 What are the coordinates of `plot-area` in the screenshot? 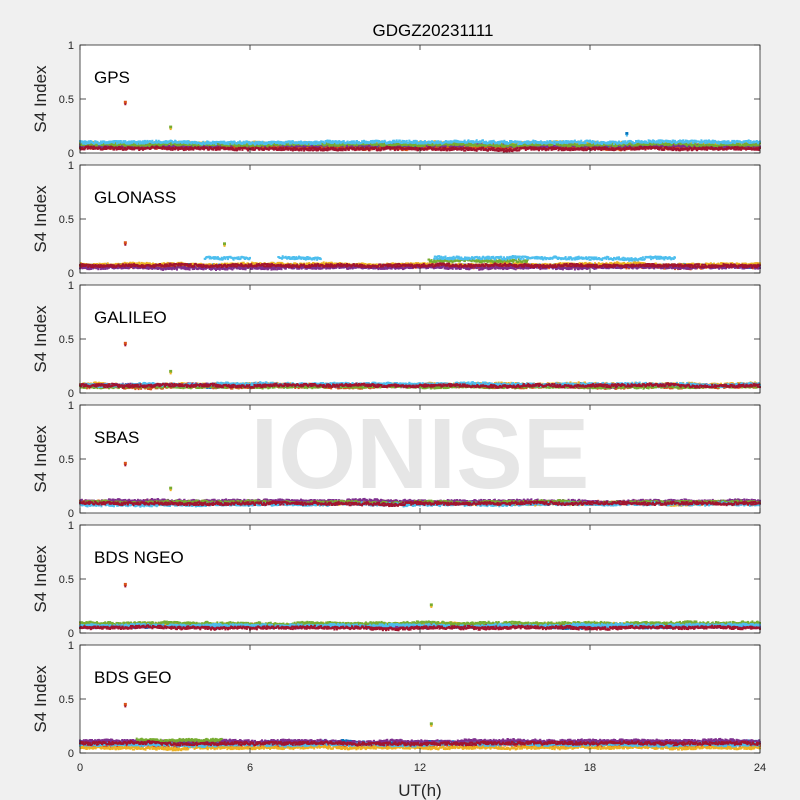 It's located at (420, 99).